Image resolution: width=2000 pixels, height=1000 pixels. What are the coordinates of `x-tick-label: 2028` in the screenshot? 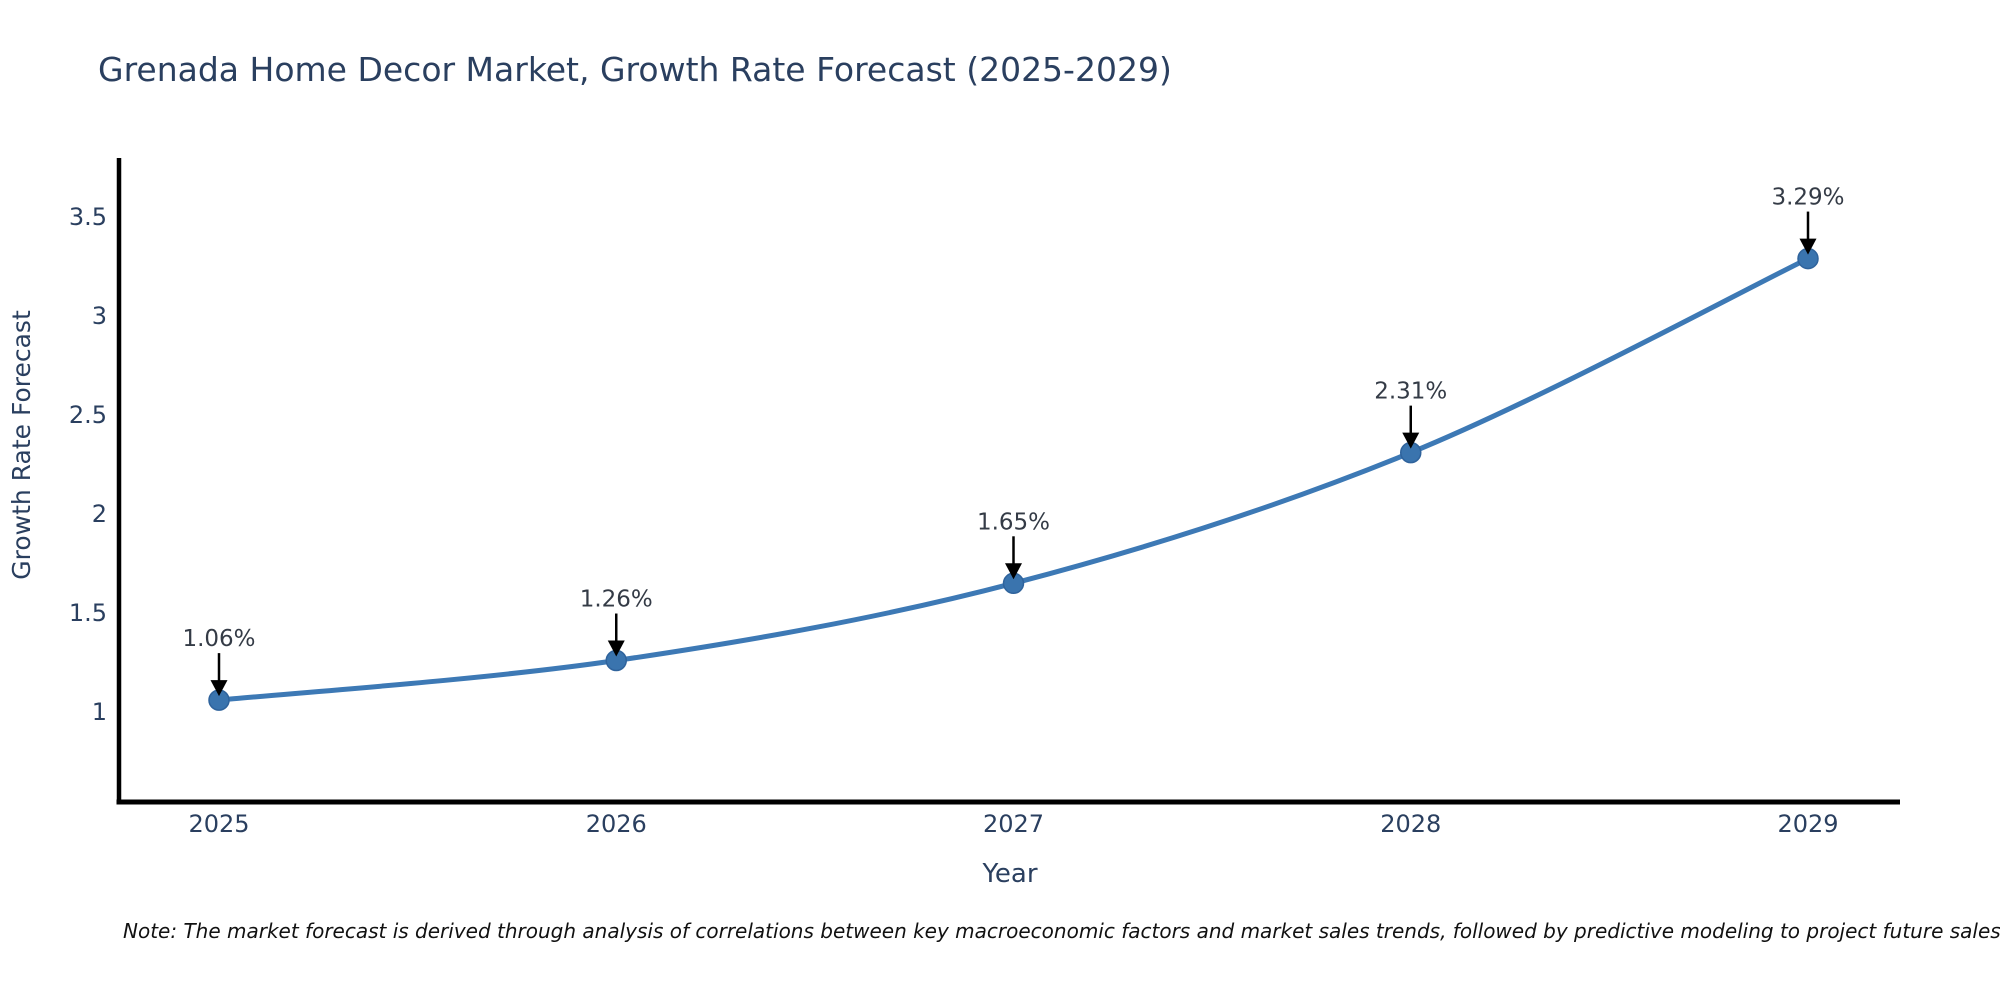 It's located at (1410, 824).